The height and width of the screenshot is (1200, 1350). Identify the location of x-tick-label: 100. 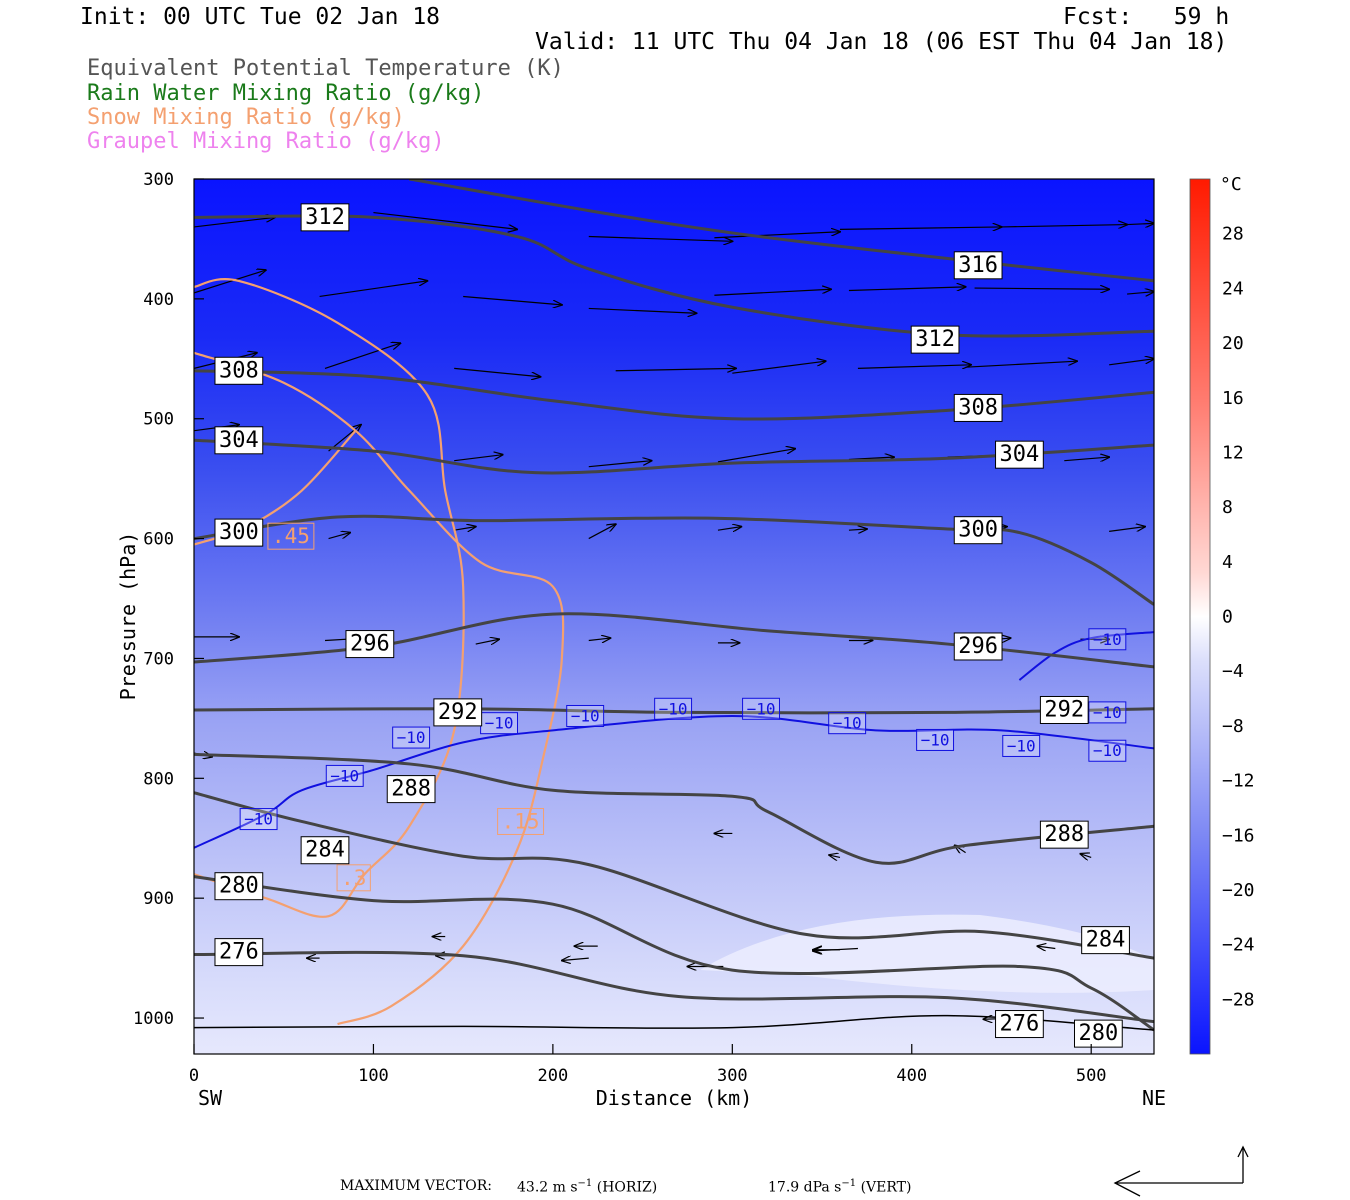
(373, 1076).